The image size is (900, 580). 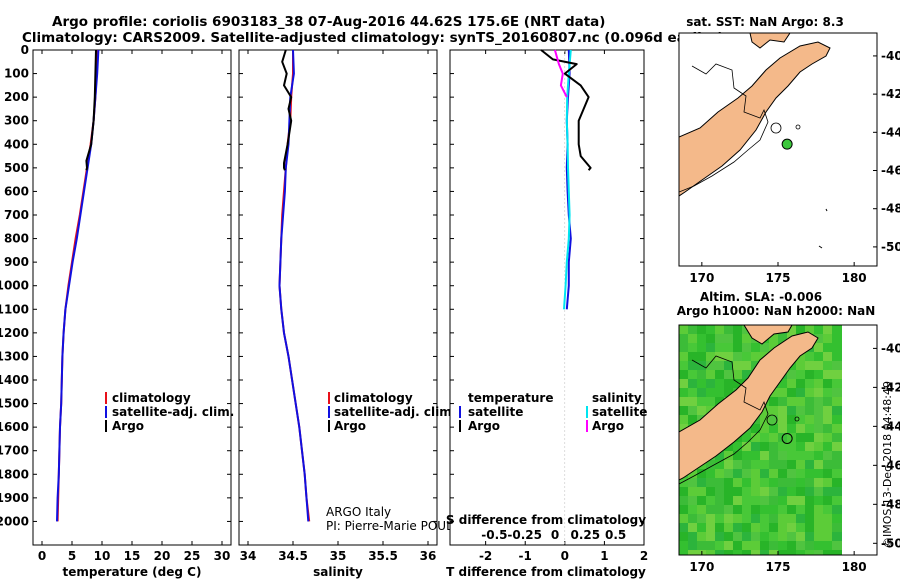 What do you see at coordinates (16, 191) in the screenshot?
I see `depth-tick-label: 600` at bounding box center [16, 191].